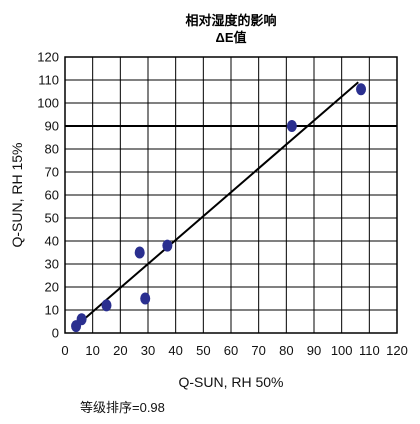 The width and height of the screenshot is (420, 424). What do you see at coordinates (314, 350) in the screenshot?
I see `x-tick-label: 90` at bounding box center [314, 350].